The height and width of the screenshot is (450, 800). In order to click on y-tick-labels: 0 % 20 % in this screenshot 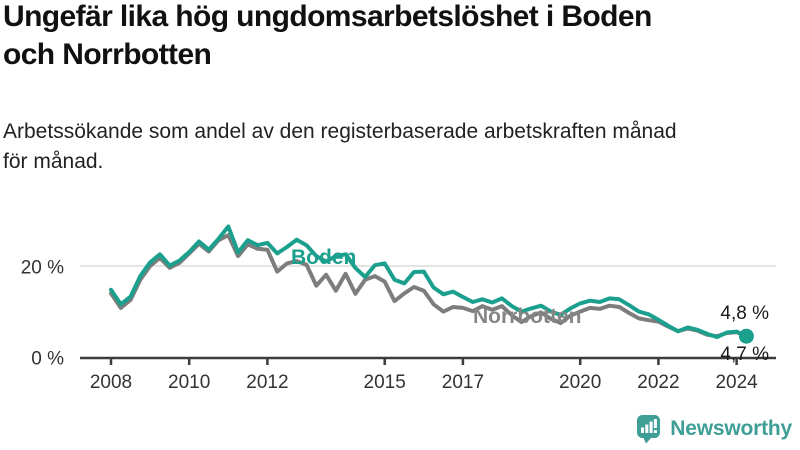, I will do `click(42, 314)`.